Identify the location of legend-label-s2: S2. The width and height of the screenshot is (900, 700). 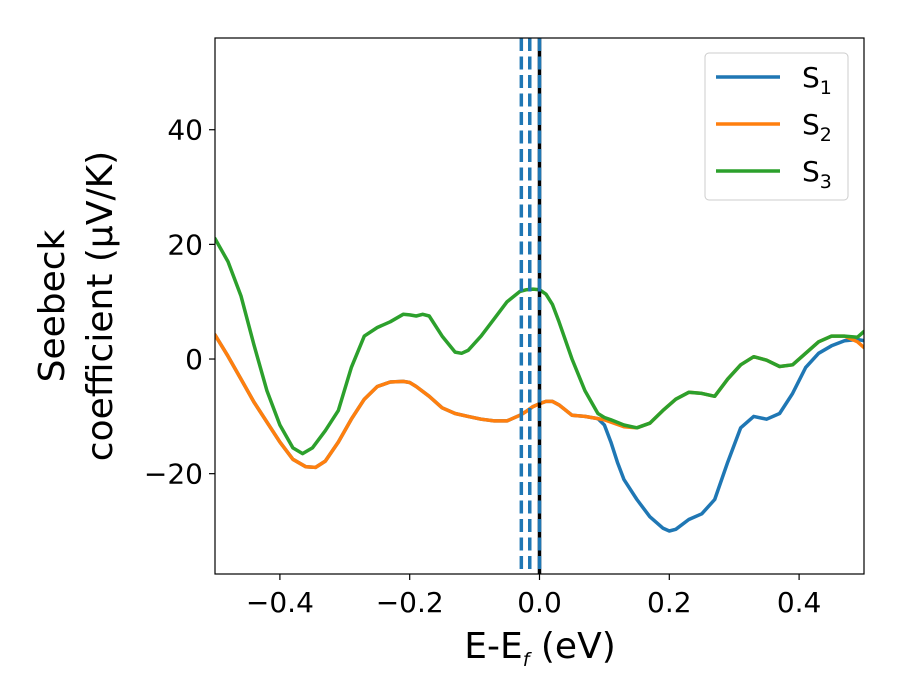
(817, 127).